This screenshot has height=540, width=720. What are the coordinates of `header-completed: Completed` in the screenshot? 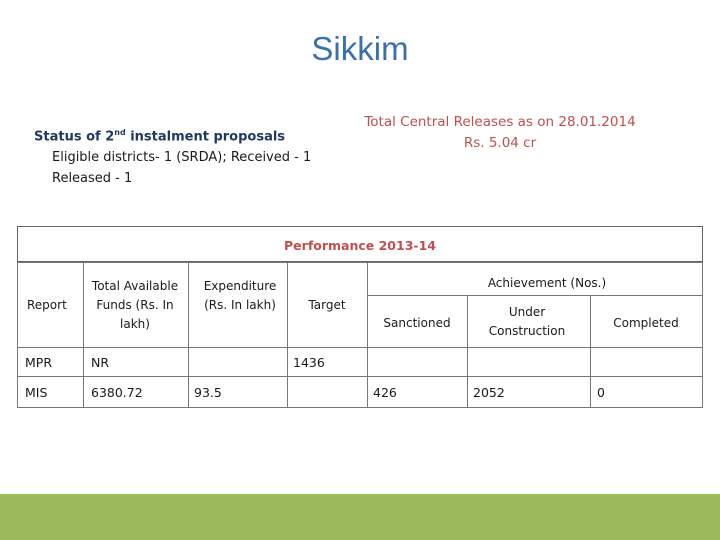 It's located at (646, 322).